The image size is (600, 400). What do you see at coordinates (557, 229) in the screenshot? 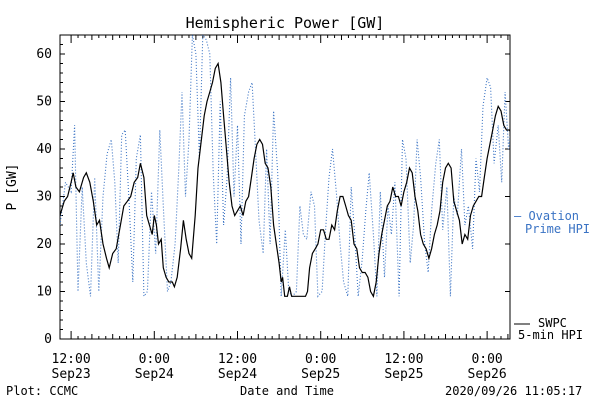
I see `legend-ovation-label-2: Prime HPI` at bounding box center [557, 229].